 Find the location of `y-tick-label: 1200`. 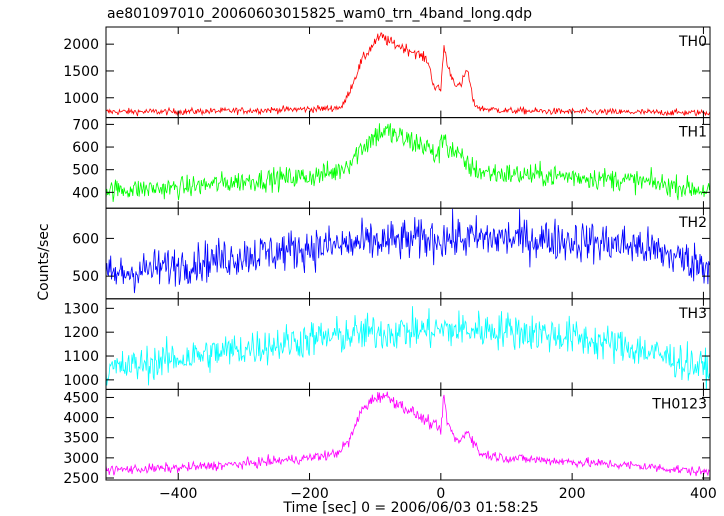

y-tick-label: 1200 is located at coordinates (81, 333).